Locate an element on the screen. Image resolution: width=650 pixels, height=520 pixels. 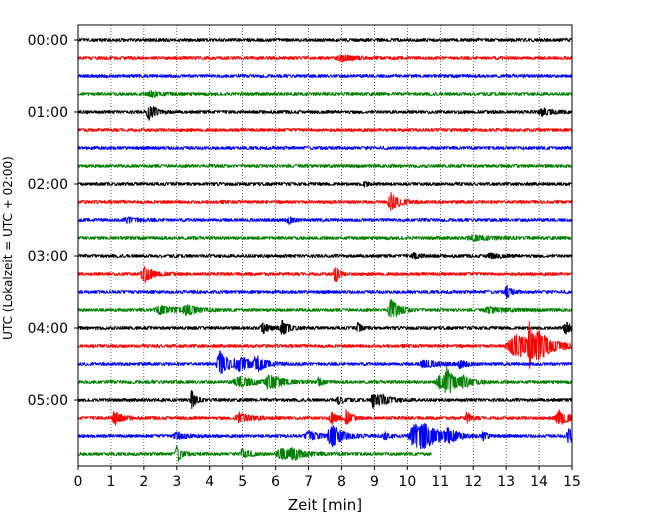
y-tick-label: 01:00 is located at coordinates (48, 113).